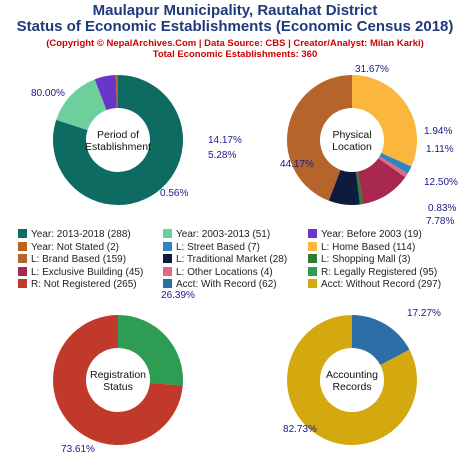  Describe the element at coordinates (118, 375) in the screenshot. I see `center-label: Registration` at that location.